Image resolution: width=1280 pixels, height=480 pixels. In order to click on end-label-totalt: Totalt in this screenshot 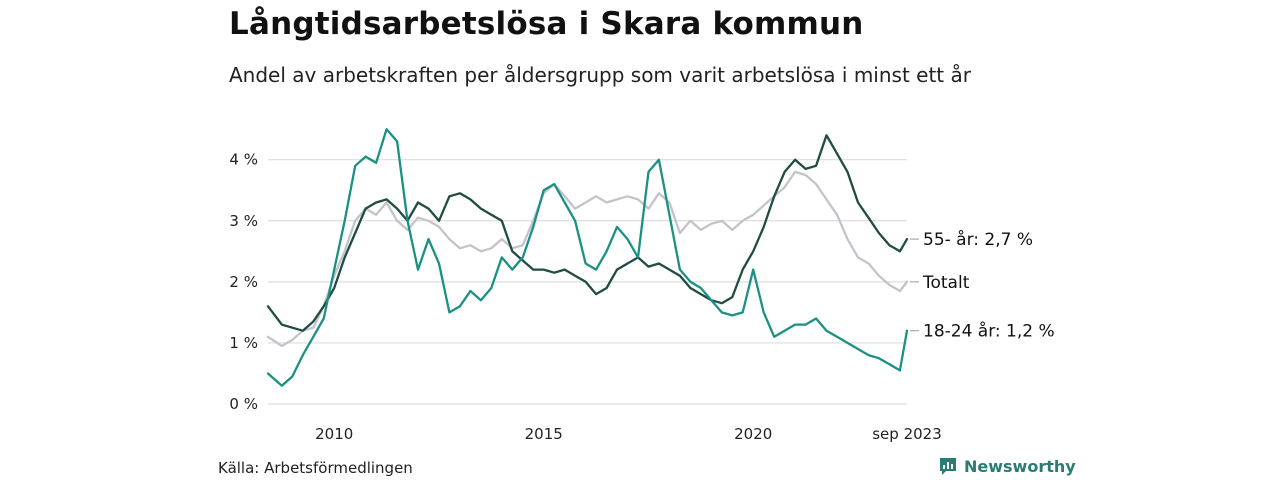, I will do `click(946, 283)`.